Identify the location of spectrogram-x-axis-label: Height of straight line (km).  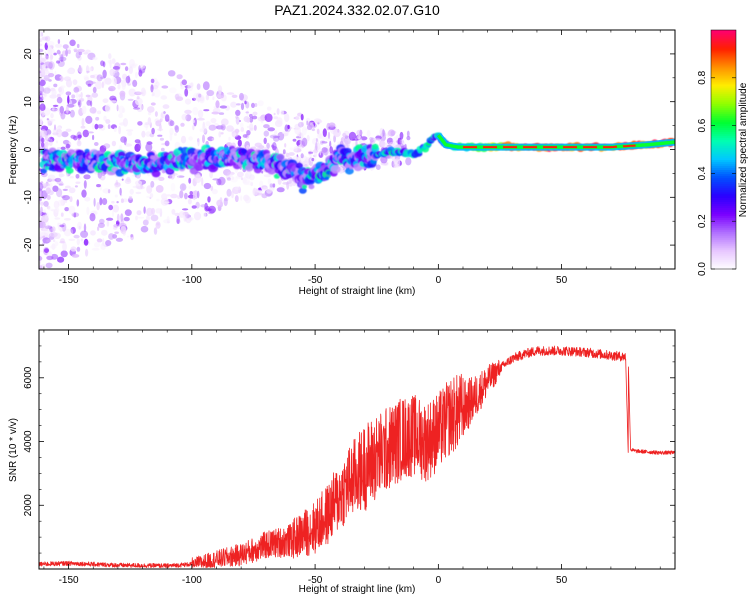
(357, 291).